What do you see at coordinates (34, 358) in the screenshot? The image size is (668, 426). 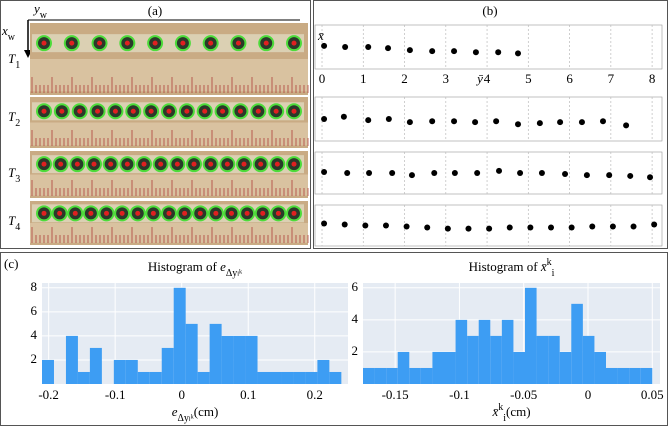 I see `y-tick-label: 2` at bounding box center [34, 358].